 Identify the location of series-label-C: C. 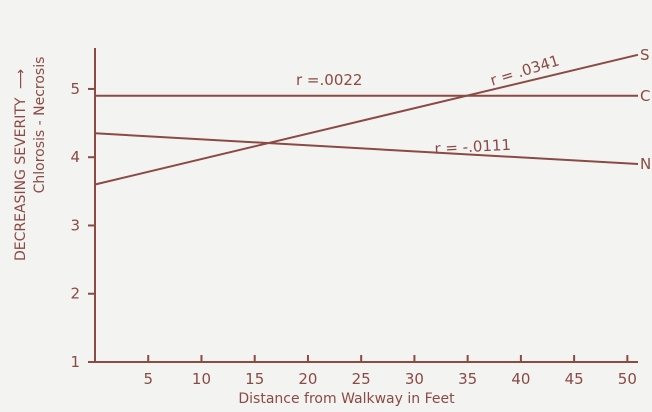
(645, 96).